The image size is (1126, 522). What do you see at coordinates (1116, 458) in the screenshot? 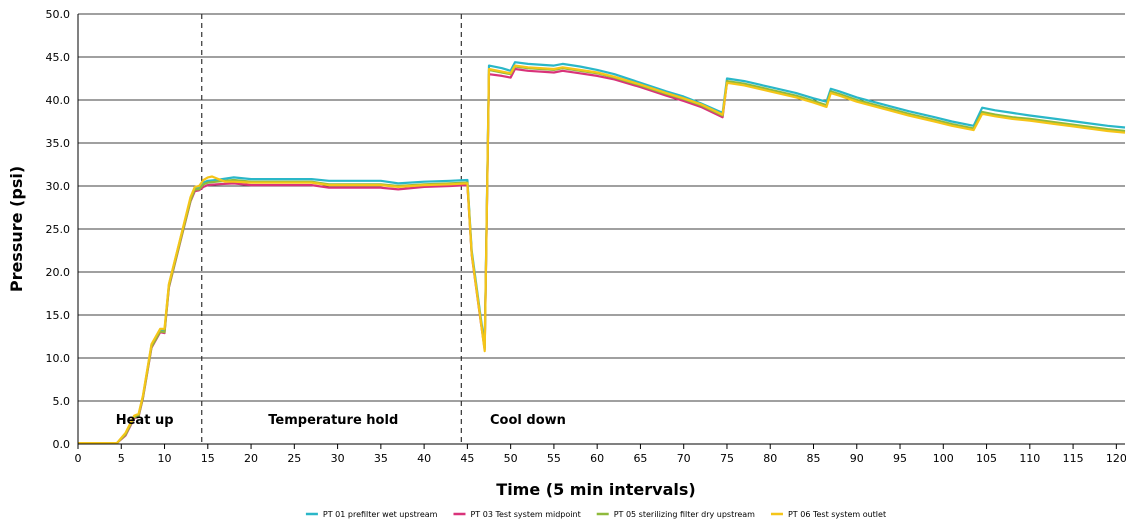
I see `x-tick-label: 120` at bounding box center [1116, 458].